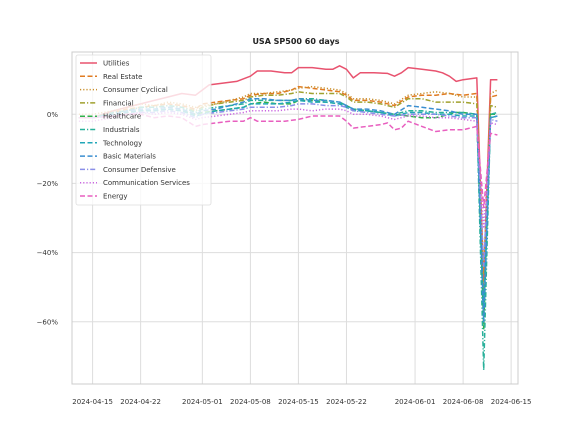 This screenshot has height=432, width=576. Describe the element at coordinates (250, 402) in the screenshot. I see `x-tick-label: 2024-05-08` at that location.